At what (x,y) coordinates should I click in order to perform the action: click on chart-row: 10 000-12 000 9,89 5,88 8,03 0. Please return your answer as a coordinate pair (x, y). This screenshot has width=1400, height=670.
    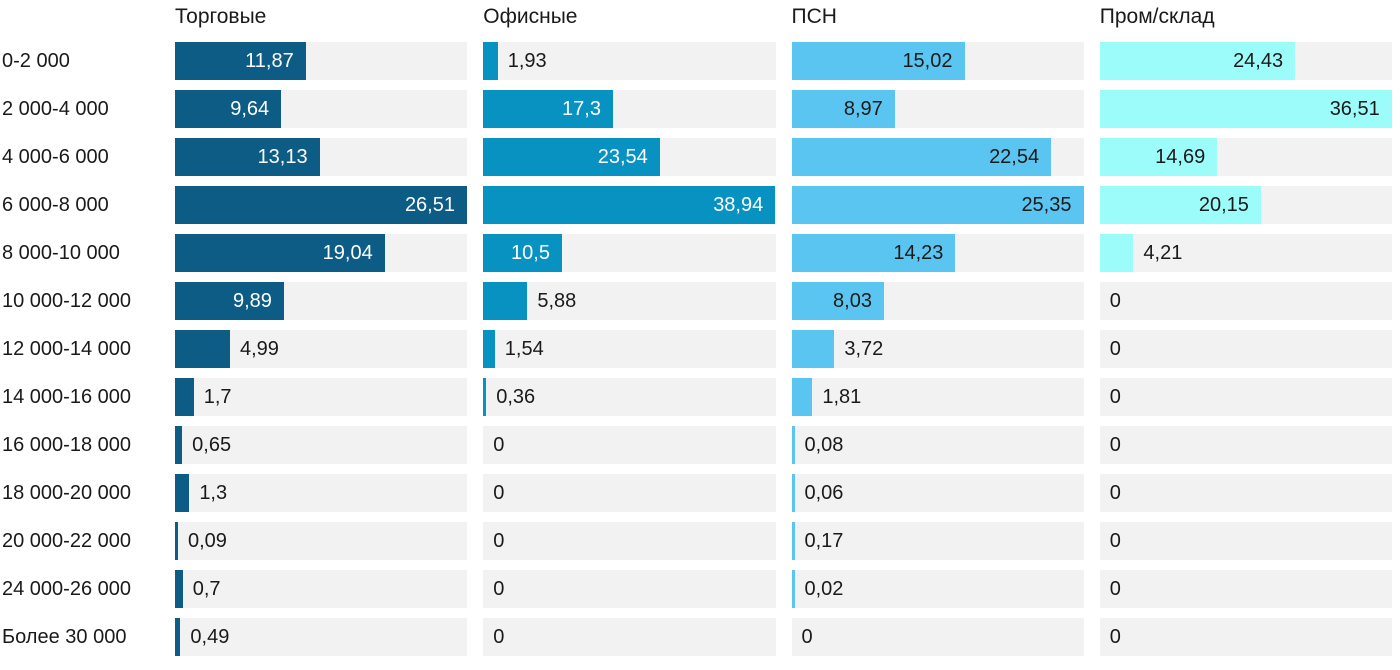
    Looking at the image, I should click on (697, 301).